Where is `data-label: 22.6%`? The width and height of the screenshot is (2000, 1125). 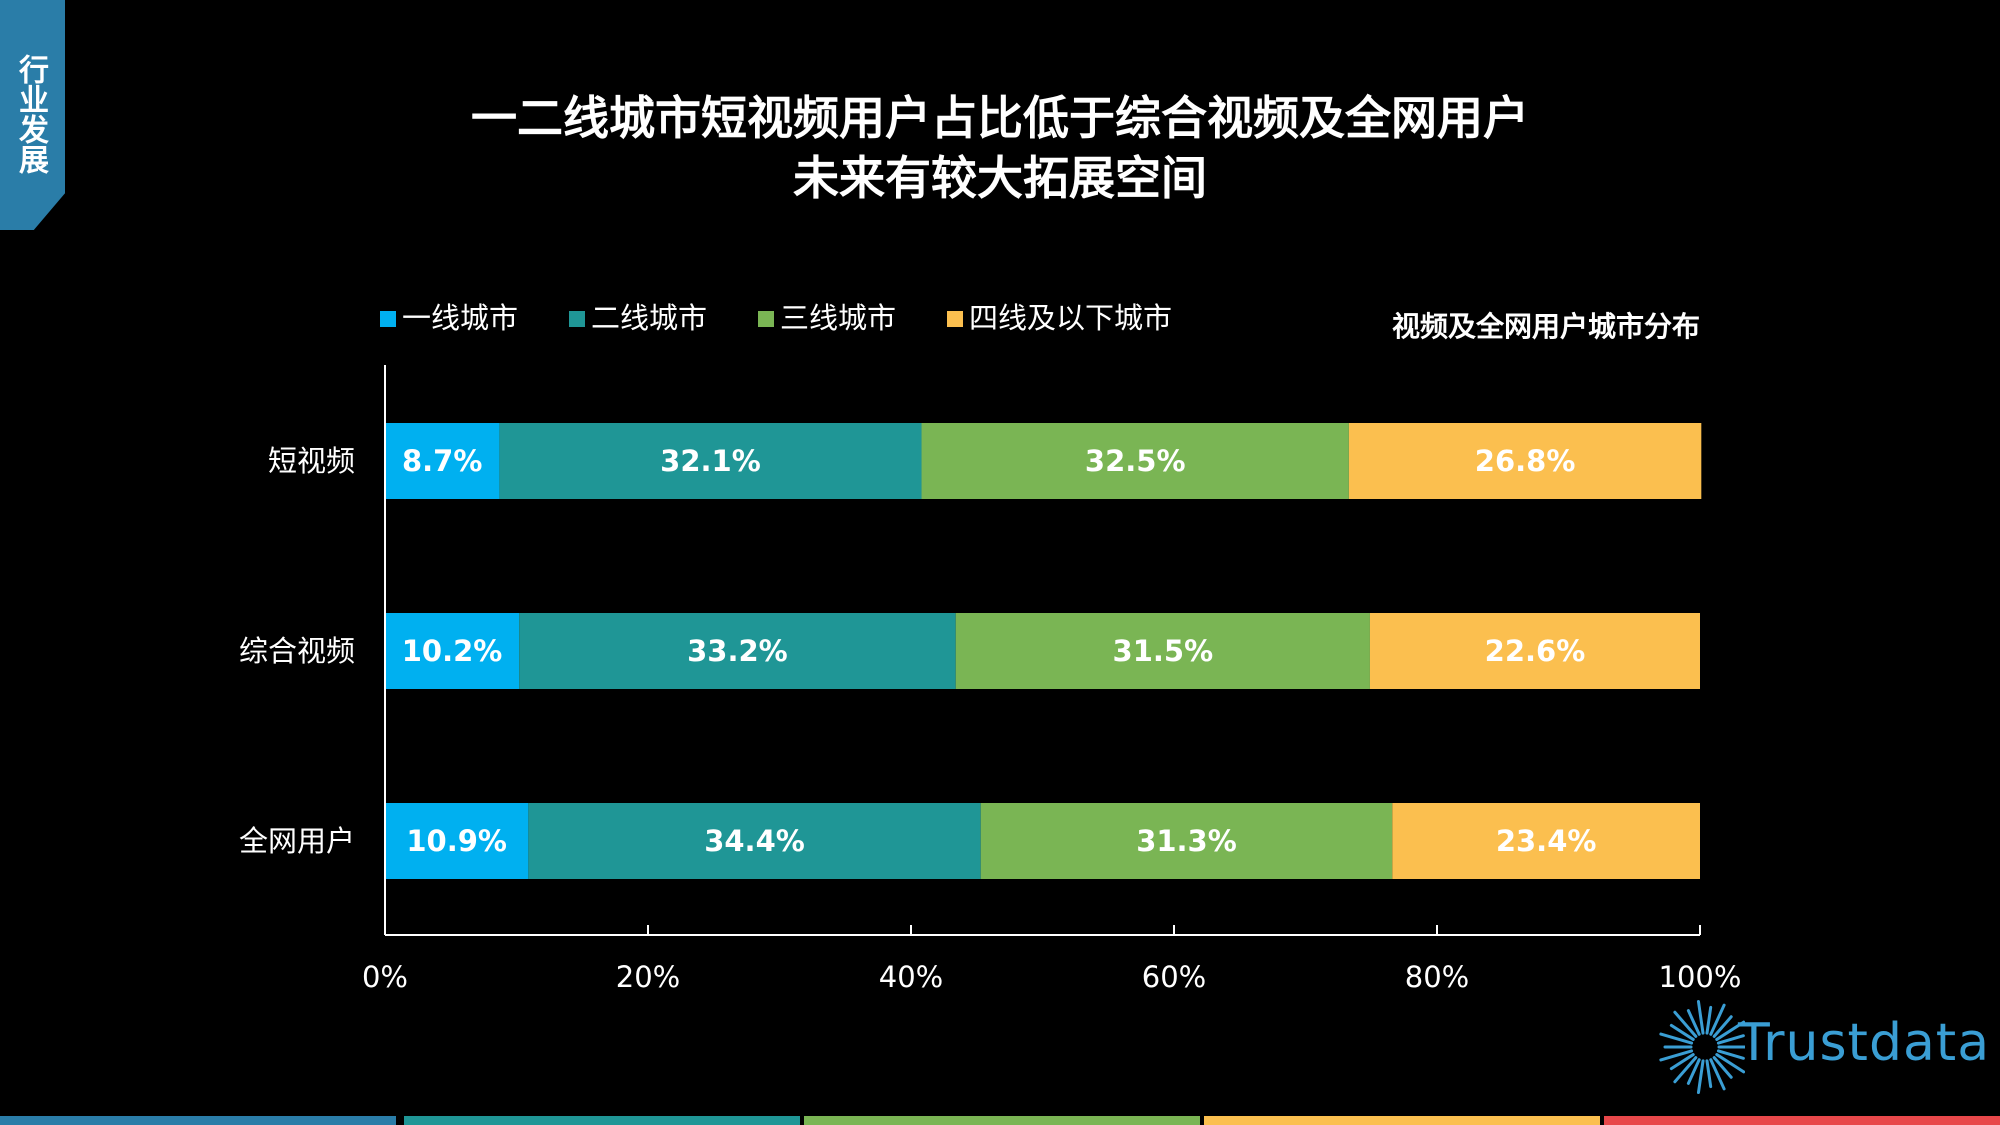 data-label: 22.6% is located at coordinates (1535, 651).